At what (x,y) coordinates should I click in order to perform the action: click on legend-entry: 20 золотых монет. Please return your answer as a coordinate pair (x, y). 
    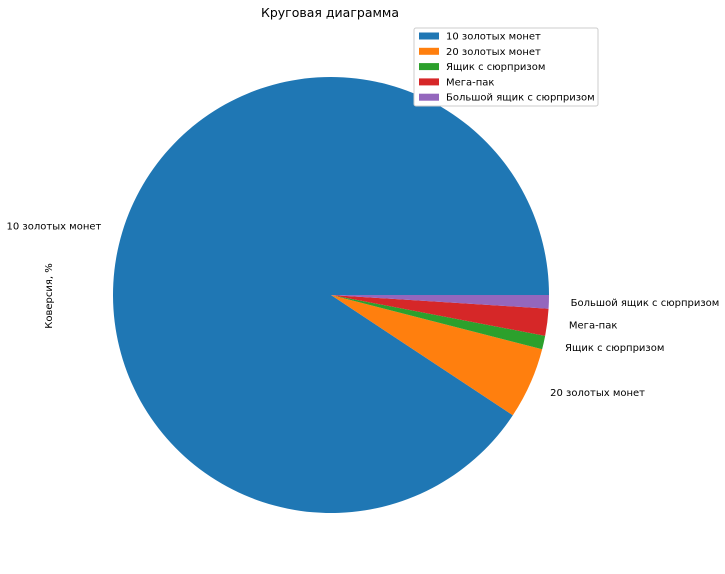
    Looking at the image, I should click on (493, 52).